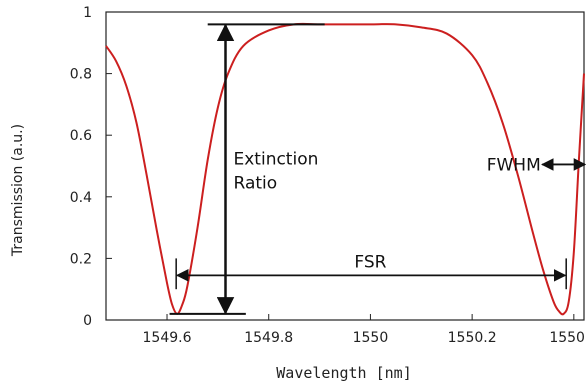 The height and width of the screenshot is (386, 586). Describe the element at coordinates (87, 13) in the screenshot. I see `y-tick-label: 1` at that location.